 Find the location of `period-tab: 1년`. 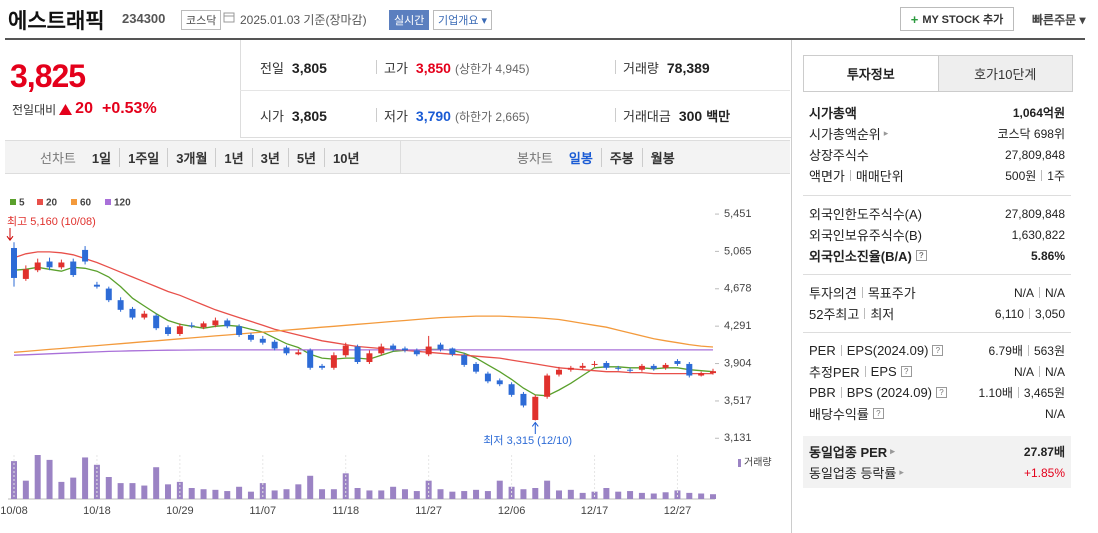

period-tab: 1년 is located at coordinates (233, 157).